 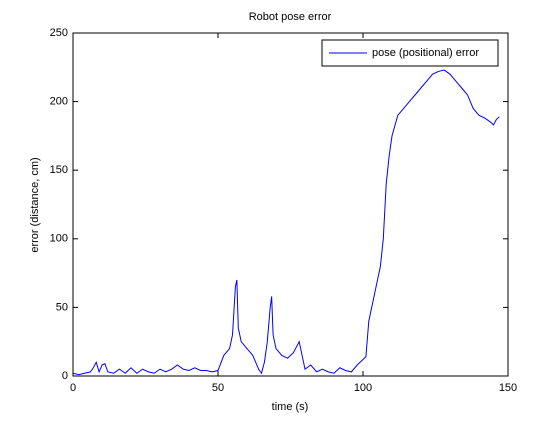 What do you see at coordinates (290, 407) in the screenshot?
I see `x-axis-label: time (s)` at bounding box center [290, 407].